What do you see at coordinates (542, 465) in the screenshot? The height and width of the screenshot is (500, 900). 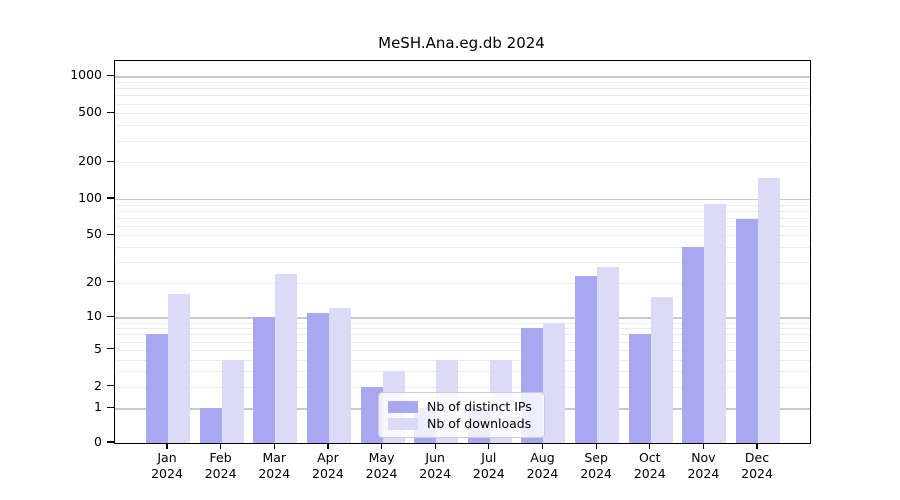 I see `x-tick-label-aug: Aug 2024` at bounding box center [542, 465].